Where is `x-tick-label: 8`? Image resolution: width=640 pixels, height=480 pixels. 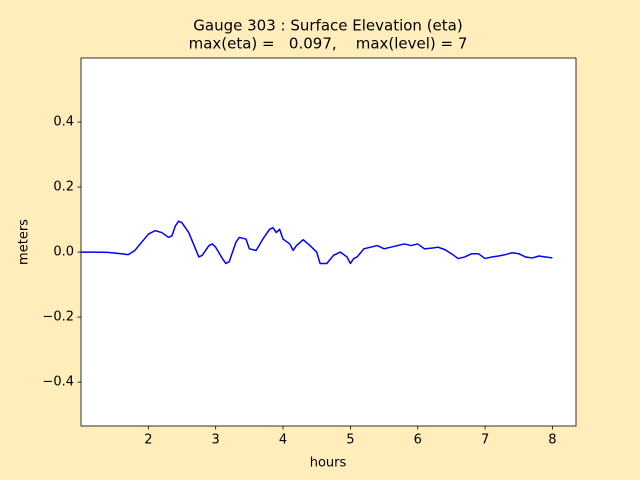
x-tick-label: 8 is located at coordinates (552, 440).